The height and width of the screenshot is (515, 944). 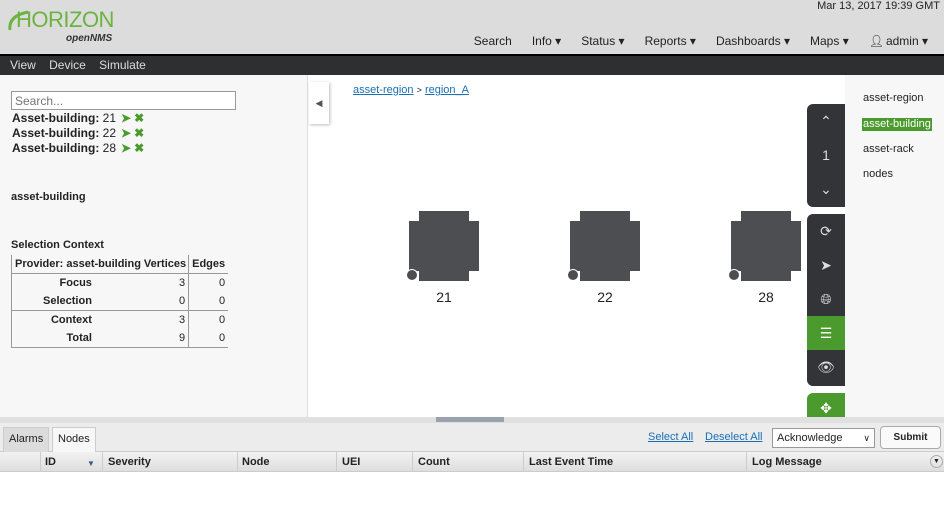 What do you see at coordinates (74, 439) in the screenshot?
I see `tab-nodes: Nodes` at bounding box center [74, 439].